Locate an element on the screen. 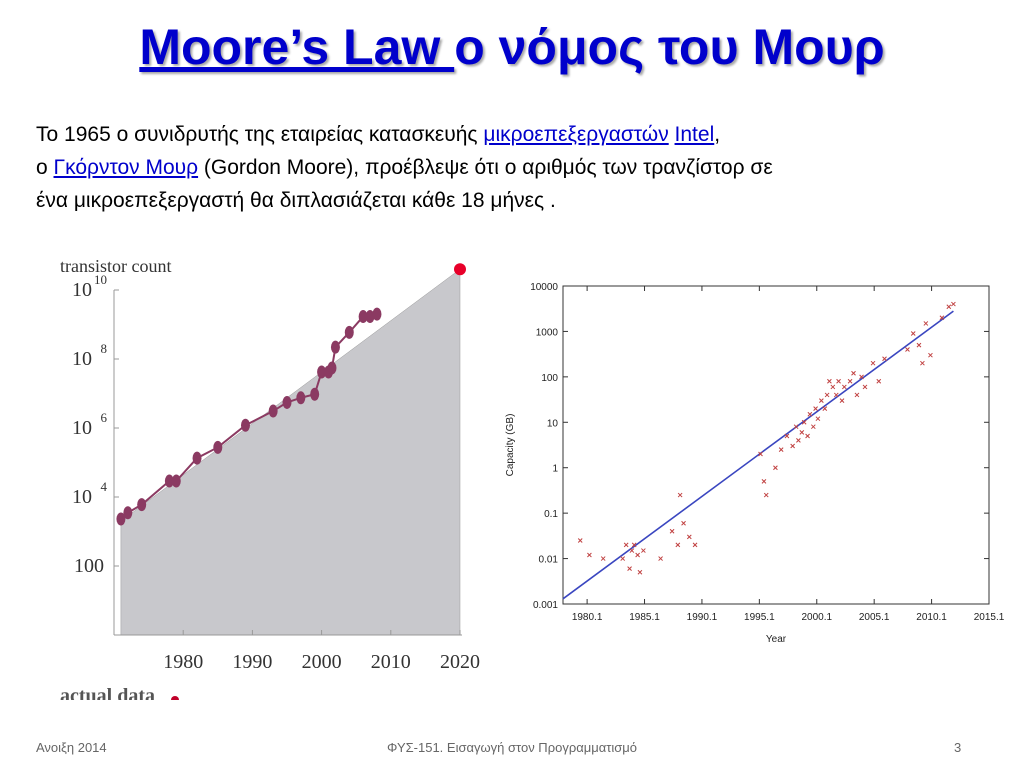 The width and height of the screenshot is (1024, 768). title-greek: ο νόμος του Μουρ is located at coordinates (669, 47).